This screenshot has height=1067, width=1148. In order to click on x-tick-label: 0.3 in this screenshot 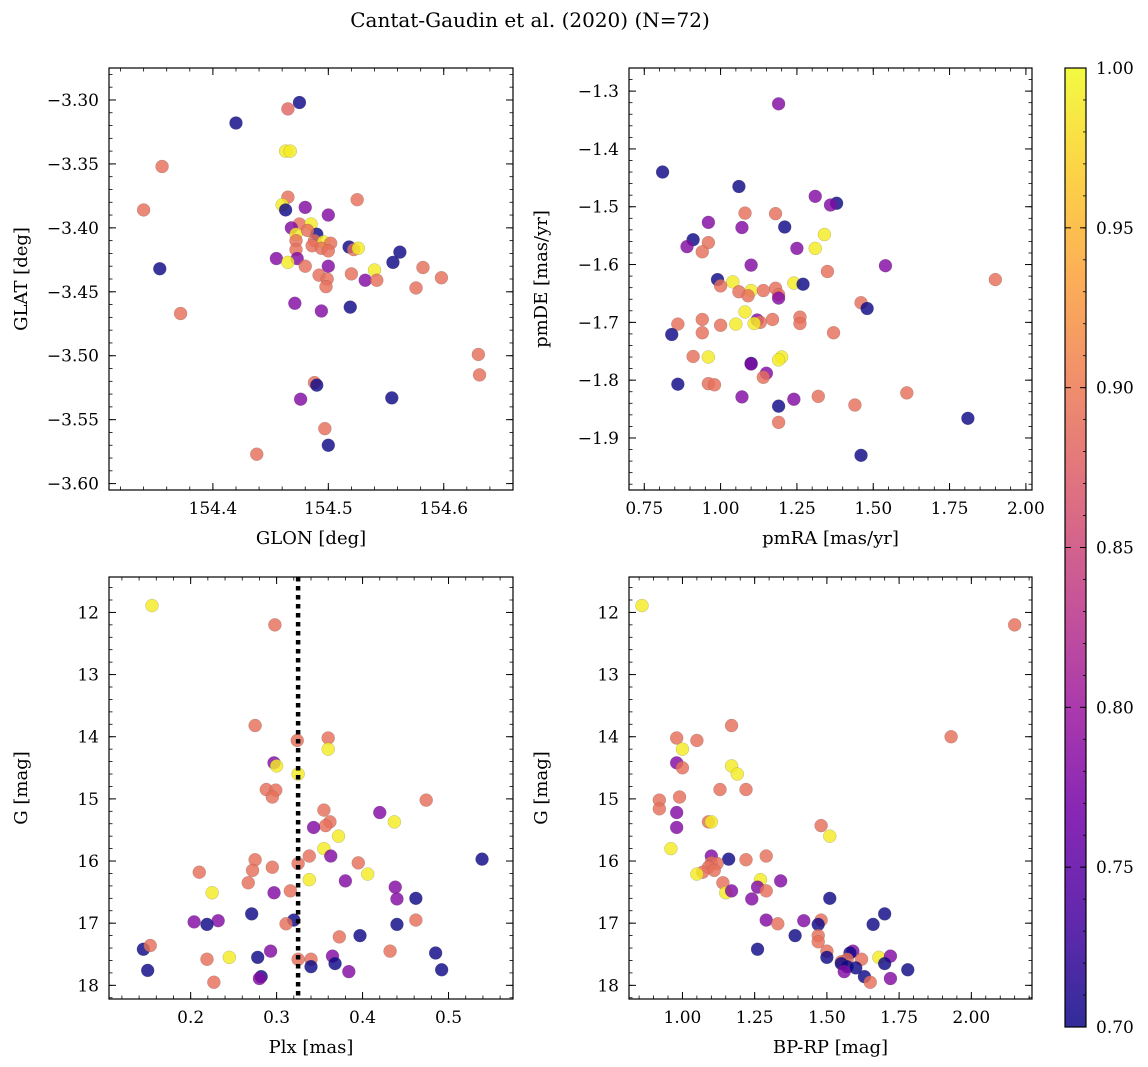, I will do `click(276, 1018)`.